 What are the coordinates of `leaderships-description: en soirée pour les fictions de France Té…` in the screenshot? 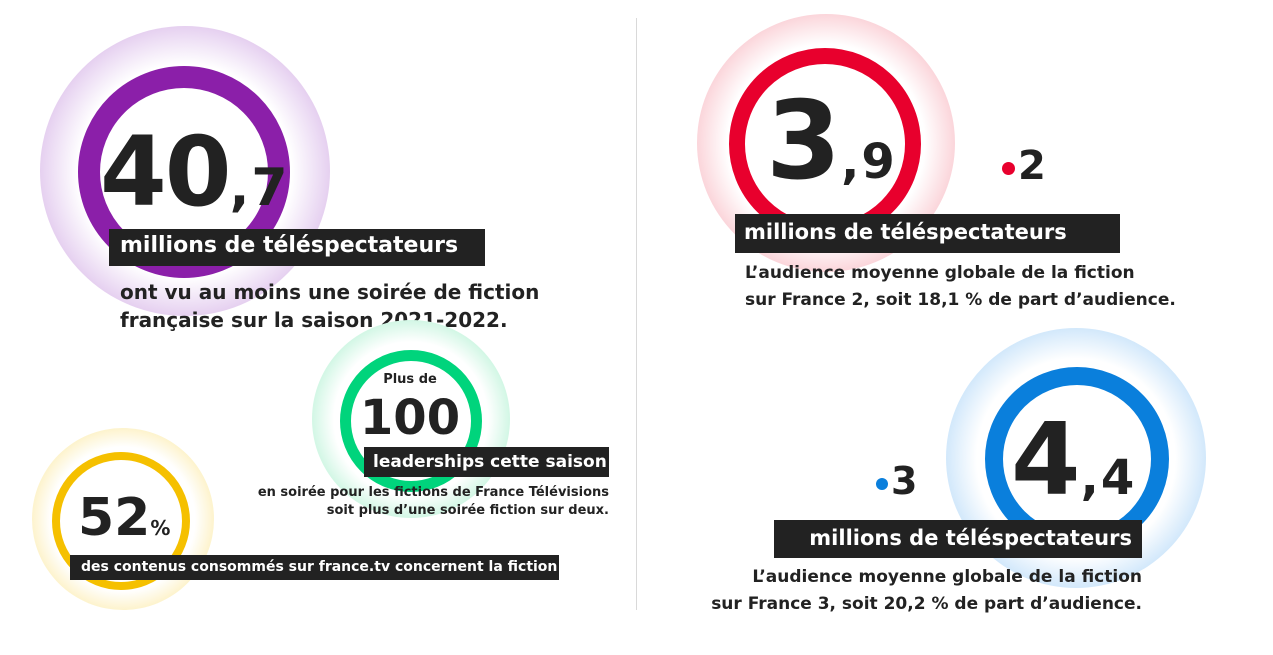 It's located at (427, 502).